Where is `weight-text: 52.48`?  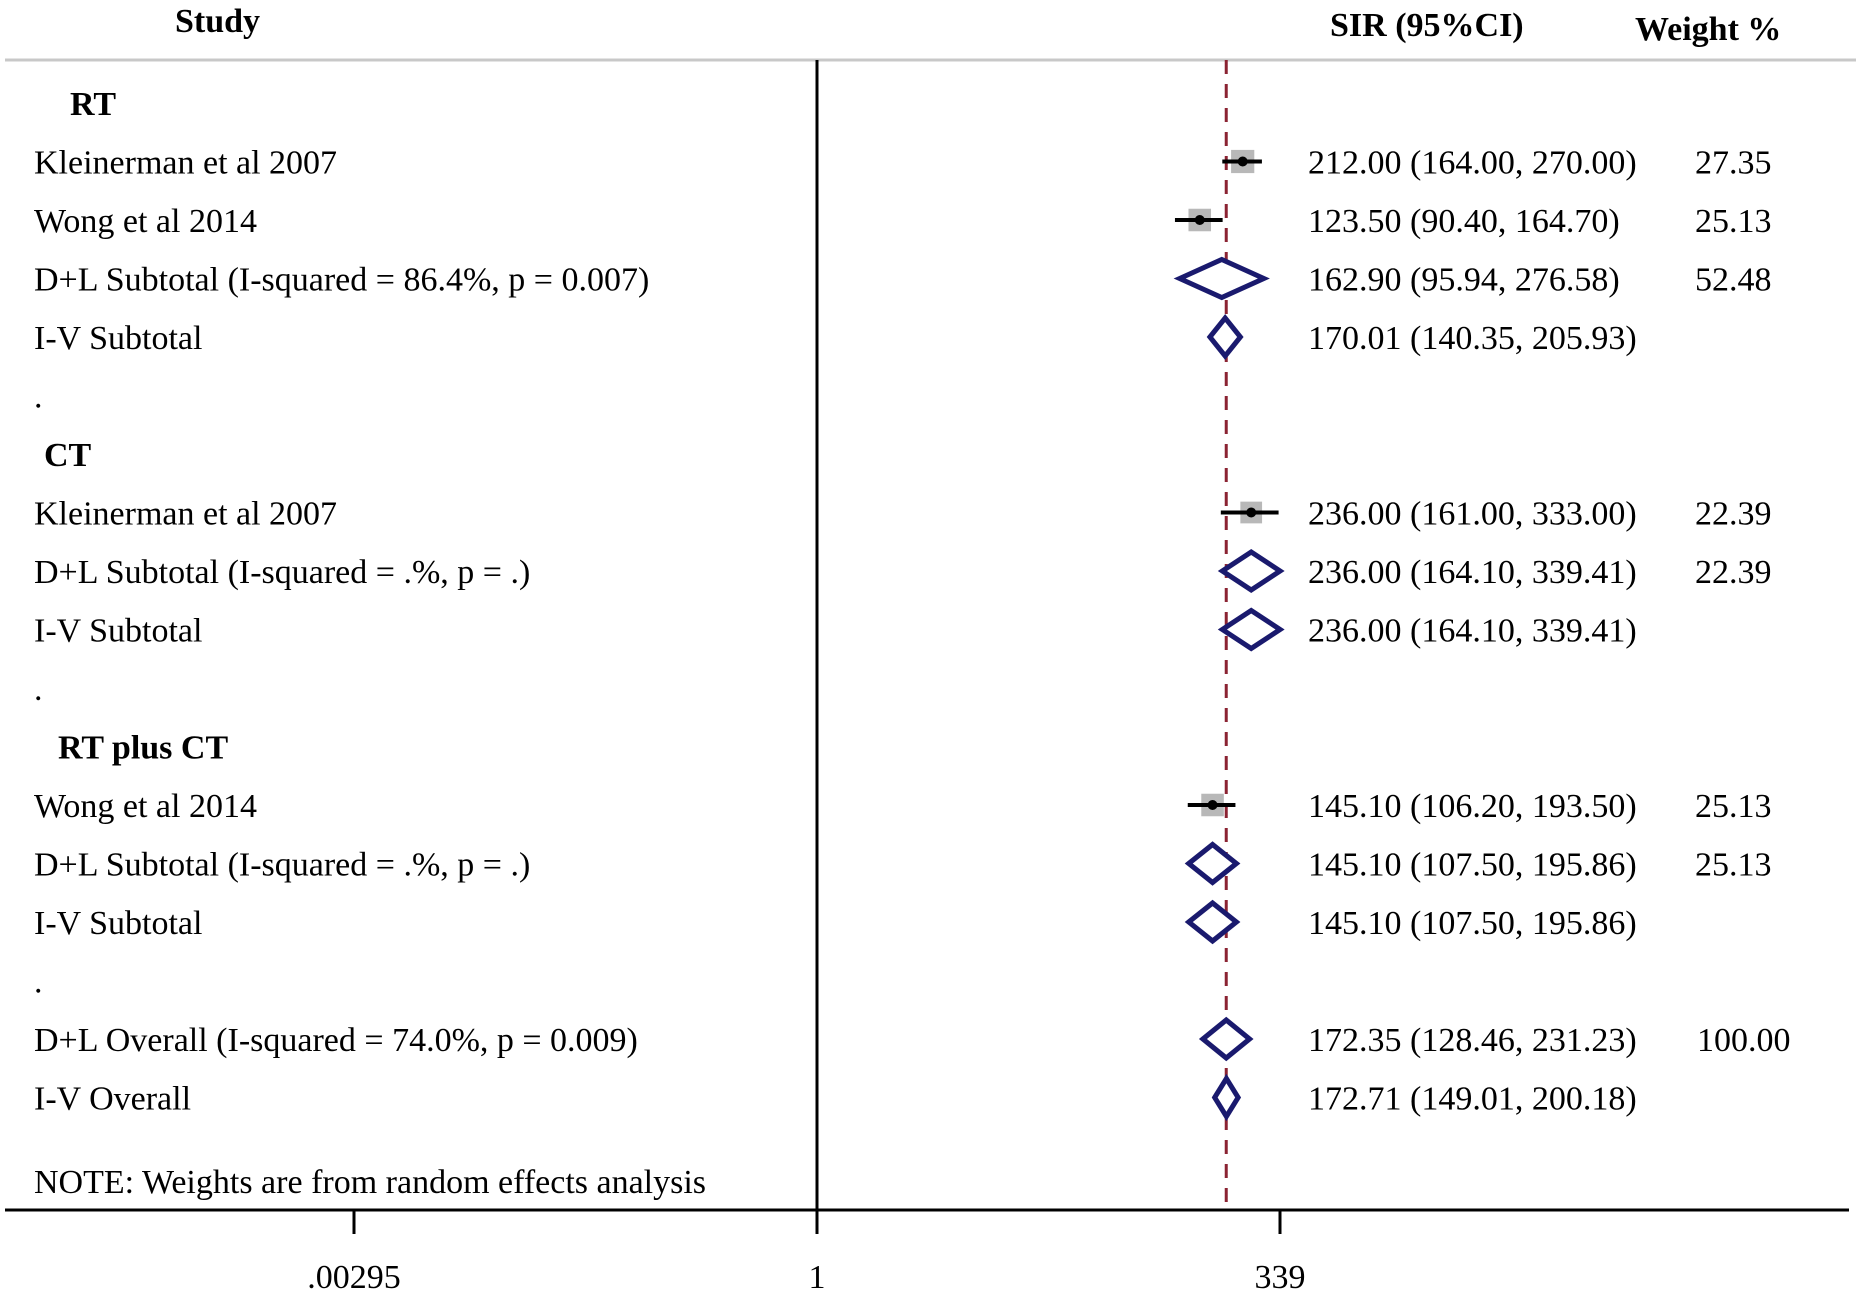 weight-text: 52.48 is located at coordinates (1733, 280).